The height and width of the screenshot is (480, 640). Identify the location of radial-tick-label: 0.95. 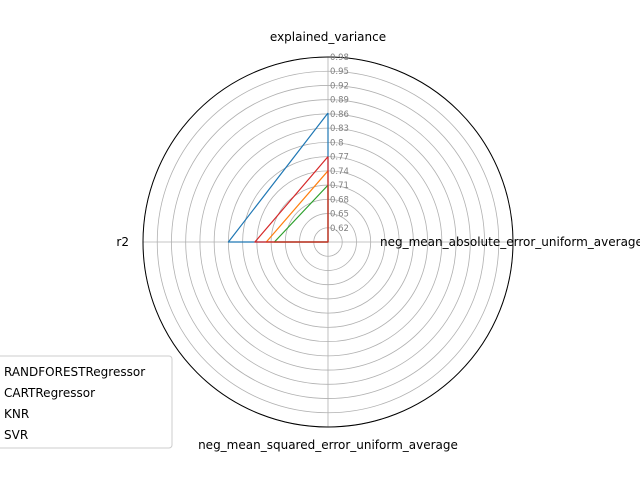
(339, 72).